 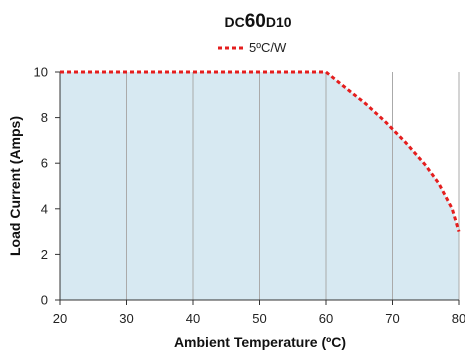 What do you see at coordinates (44, 300) in the screenshot?
I see `y-tick-label: 0` at bounding box center [44, 300].